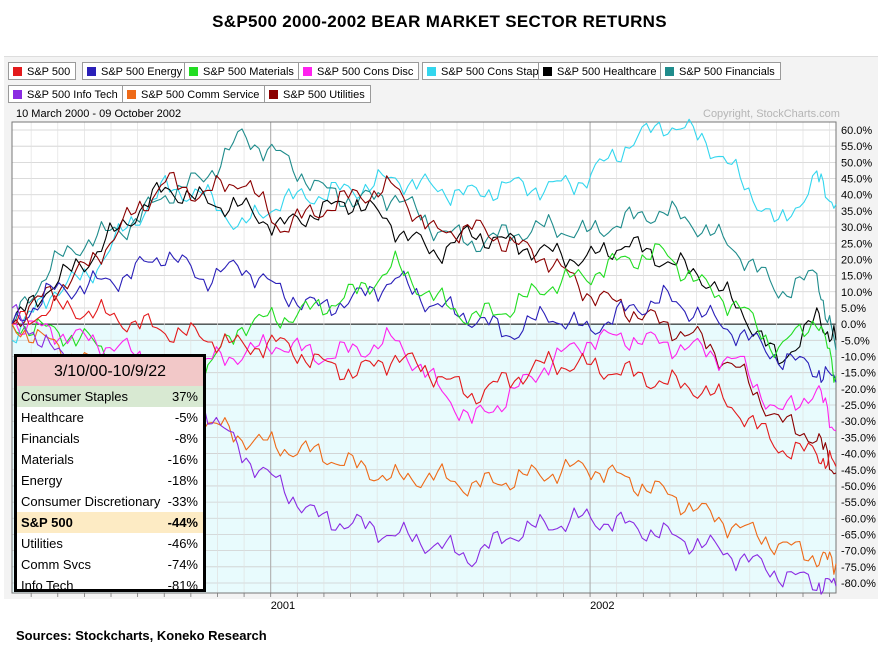  I want to click on y-tick-label: 0.0%, so click(853, 325).